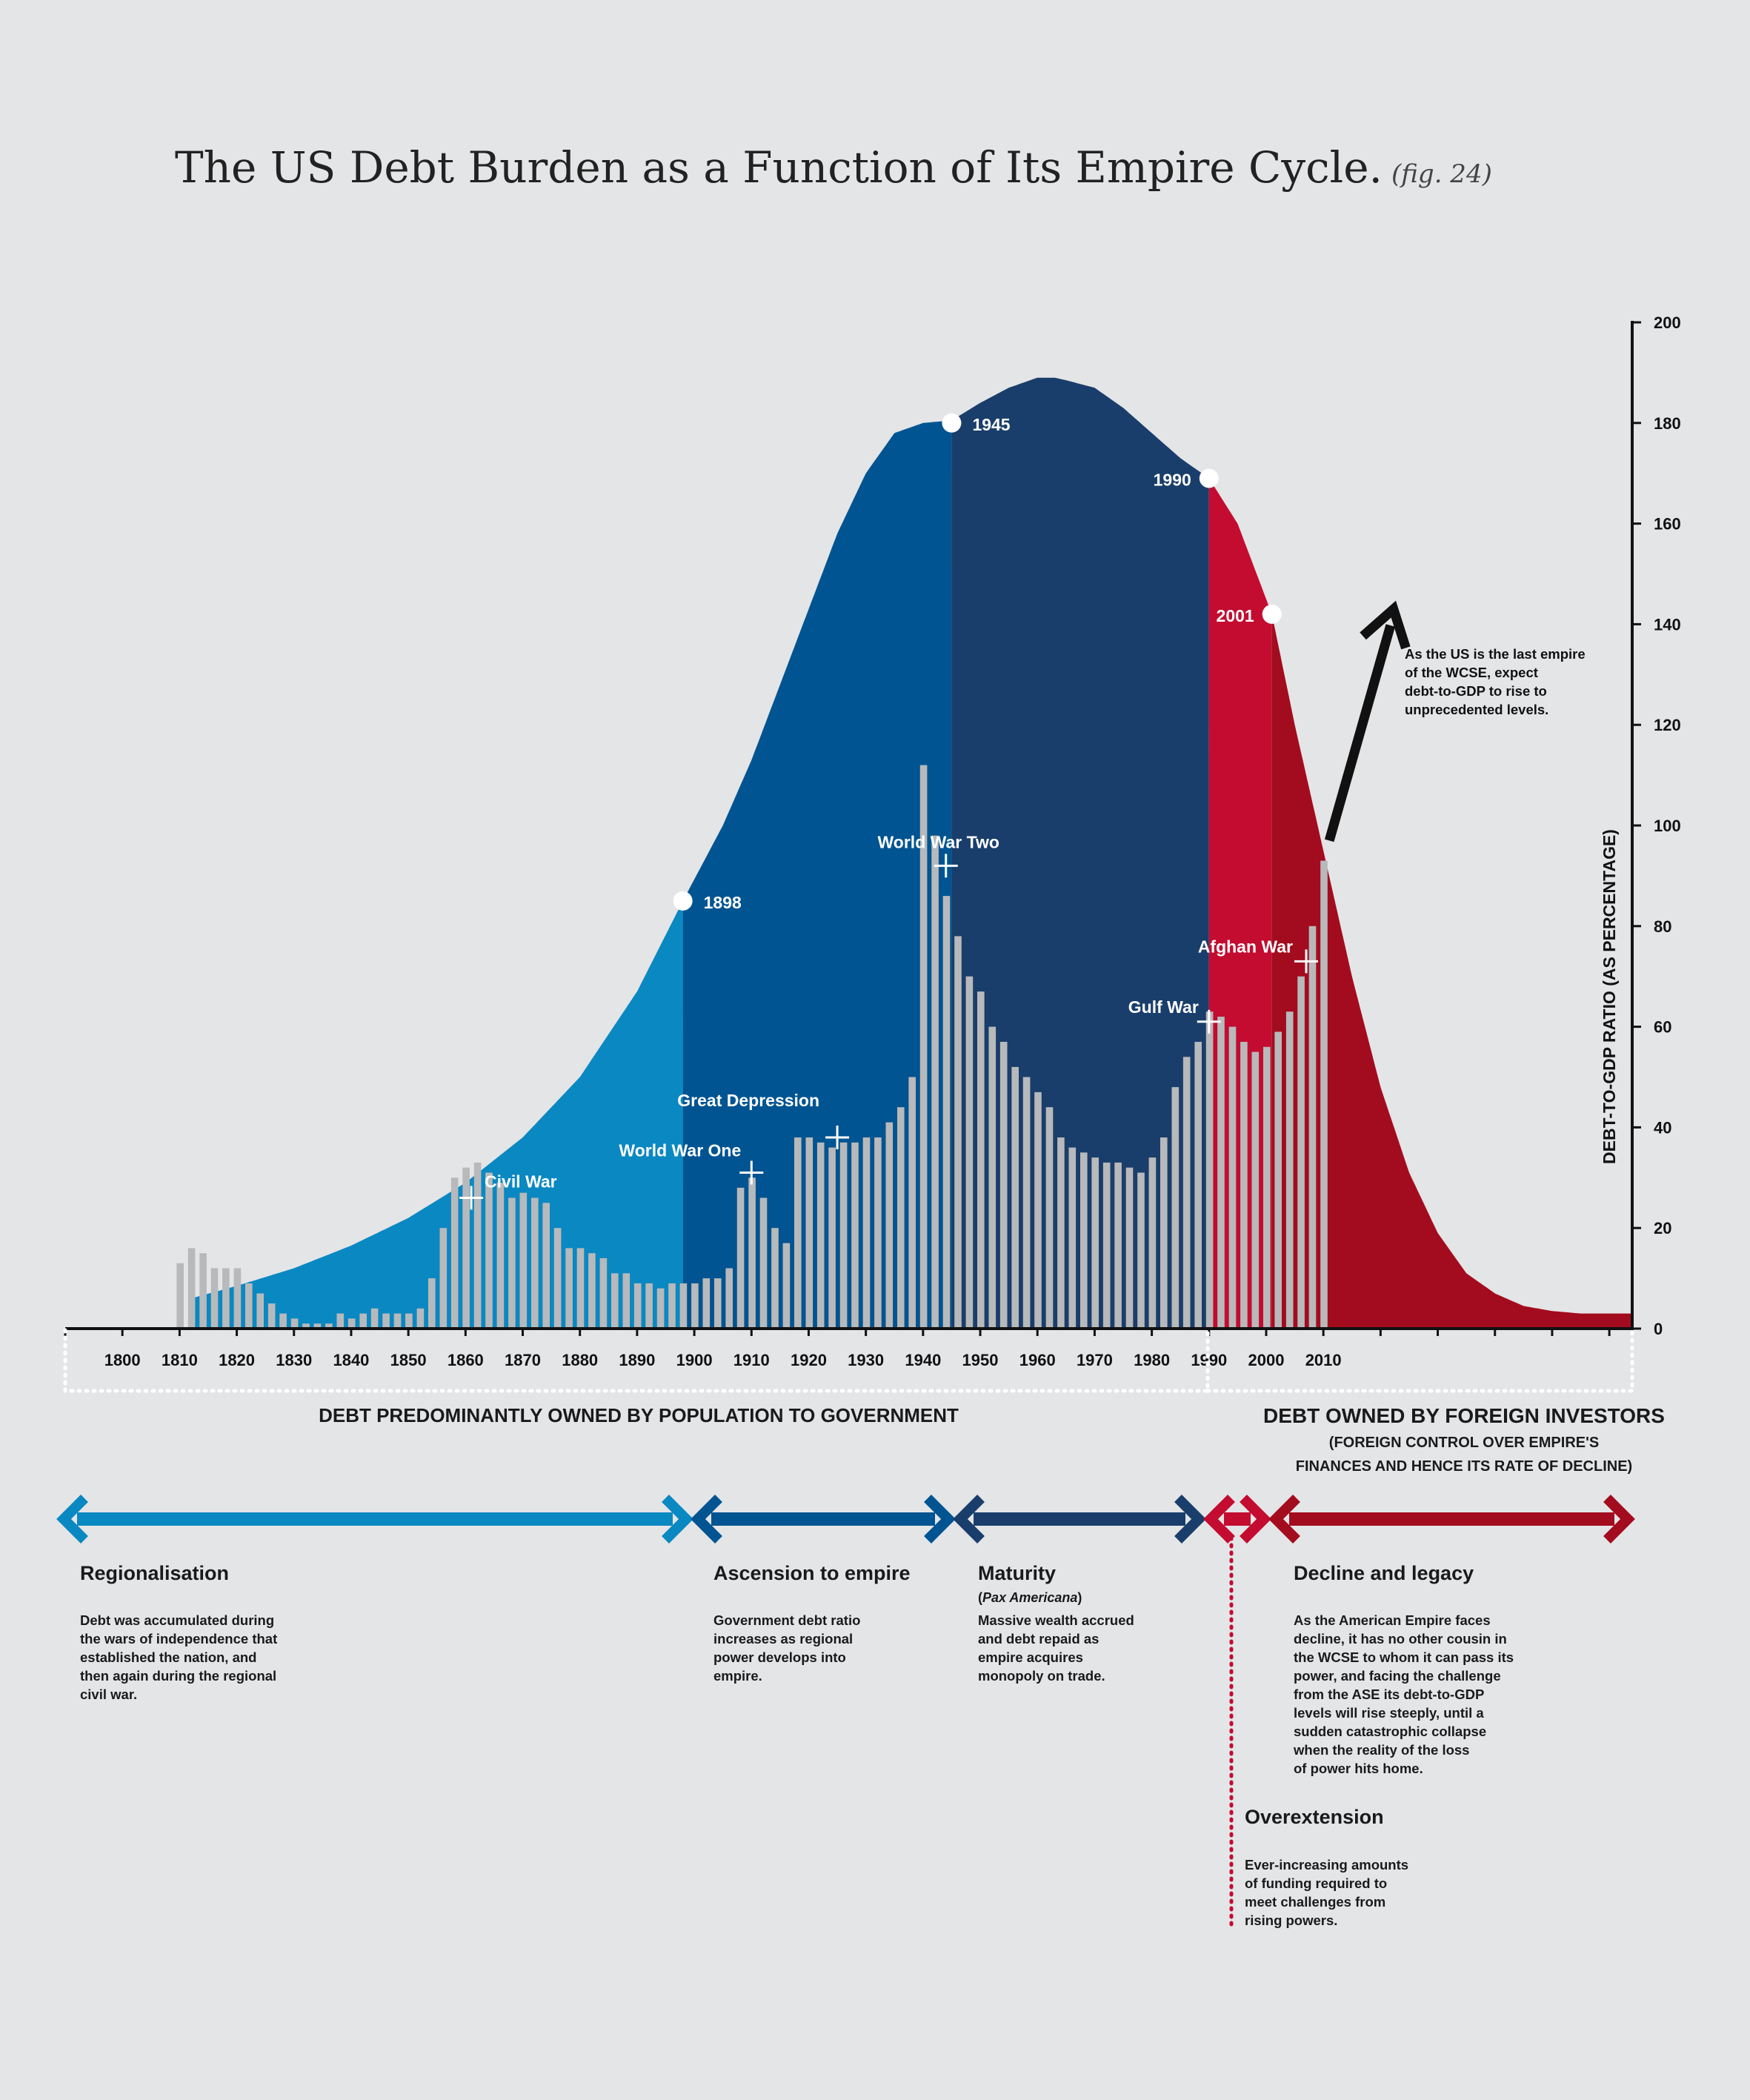 This screenshot has height=2100, width=1750. I want to click on x-tick-label: 1840, so click(351, 1360).